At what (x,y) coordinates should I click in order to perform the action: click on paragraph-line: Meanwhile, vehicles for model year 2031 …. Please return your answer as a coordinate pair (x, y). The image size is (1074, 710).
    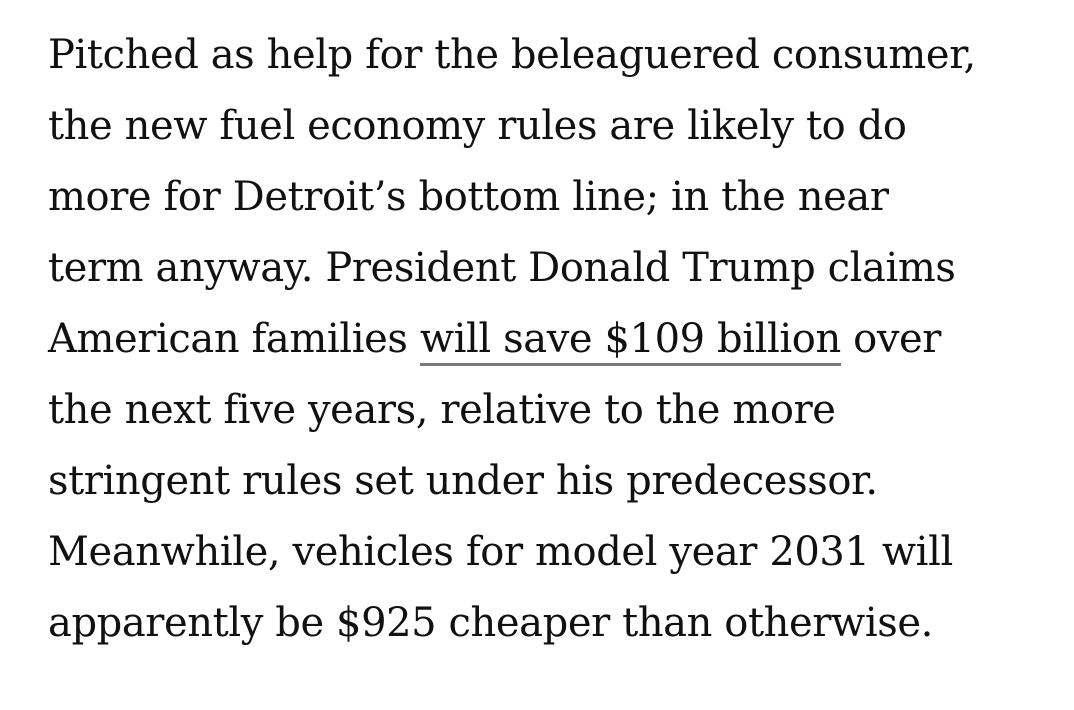
    Looking at the image, I should click on (500, 552).